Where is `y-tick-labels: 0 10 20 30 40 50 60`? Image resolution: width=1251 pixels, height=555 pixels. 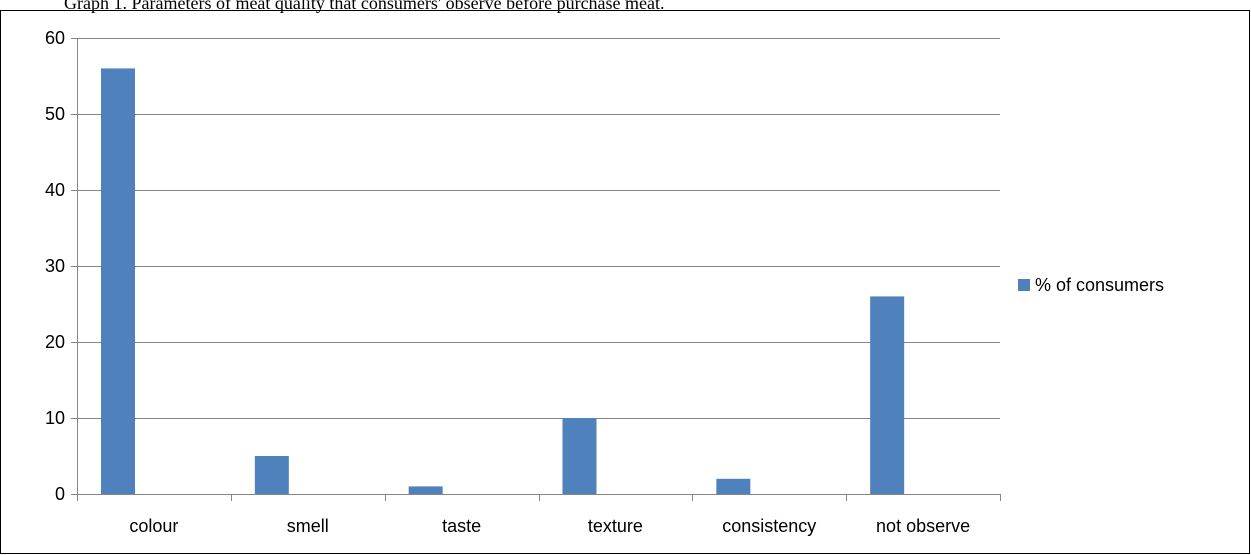
y-tick-labels: 0 10 20 30 40 50 60 is located at coordinates (55, 266).